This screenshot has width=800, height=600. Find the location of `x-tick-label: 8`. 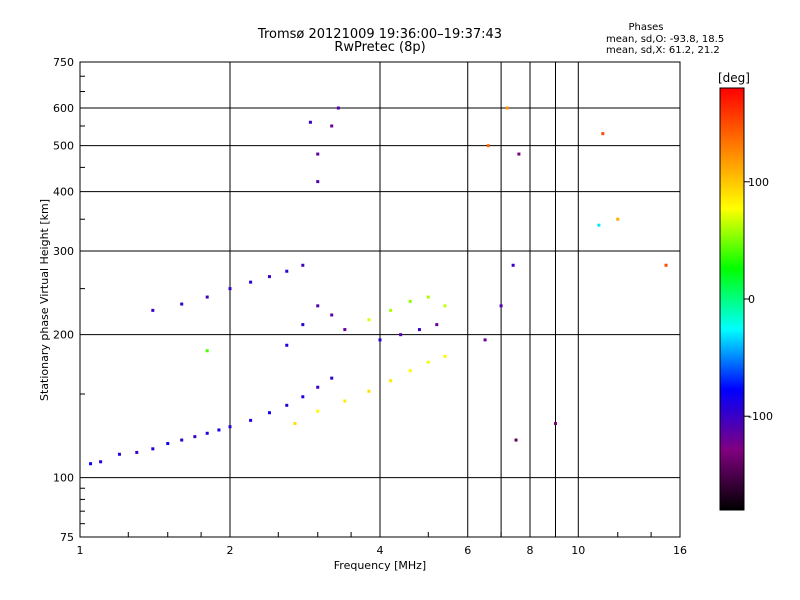

x-tick-label: 8 is located at coordinates (530, 550).